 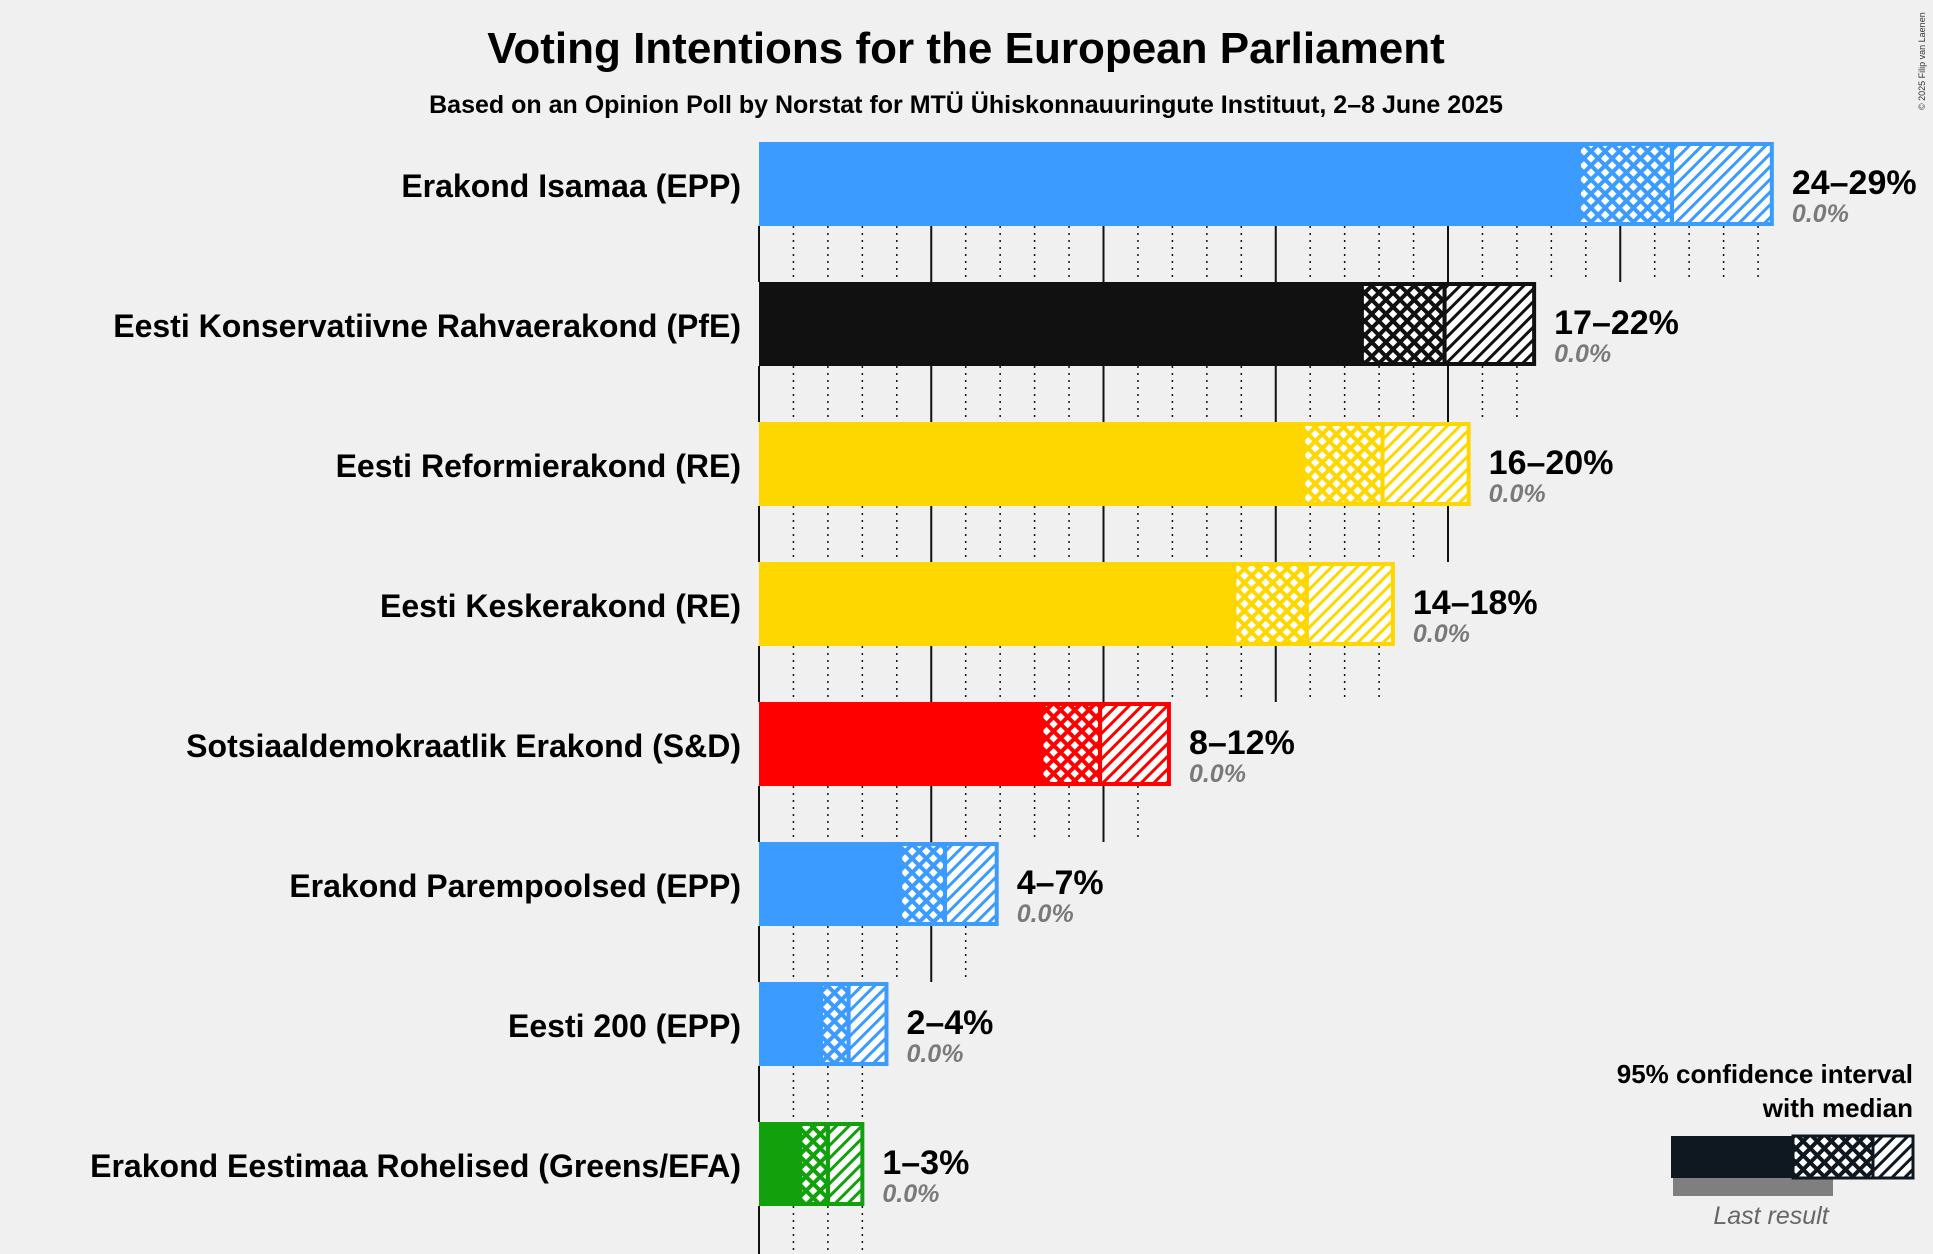 I want to click on last-result-label-2: 0.0%, so click(x=1517, y=494).